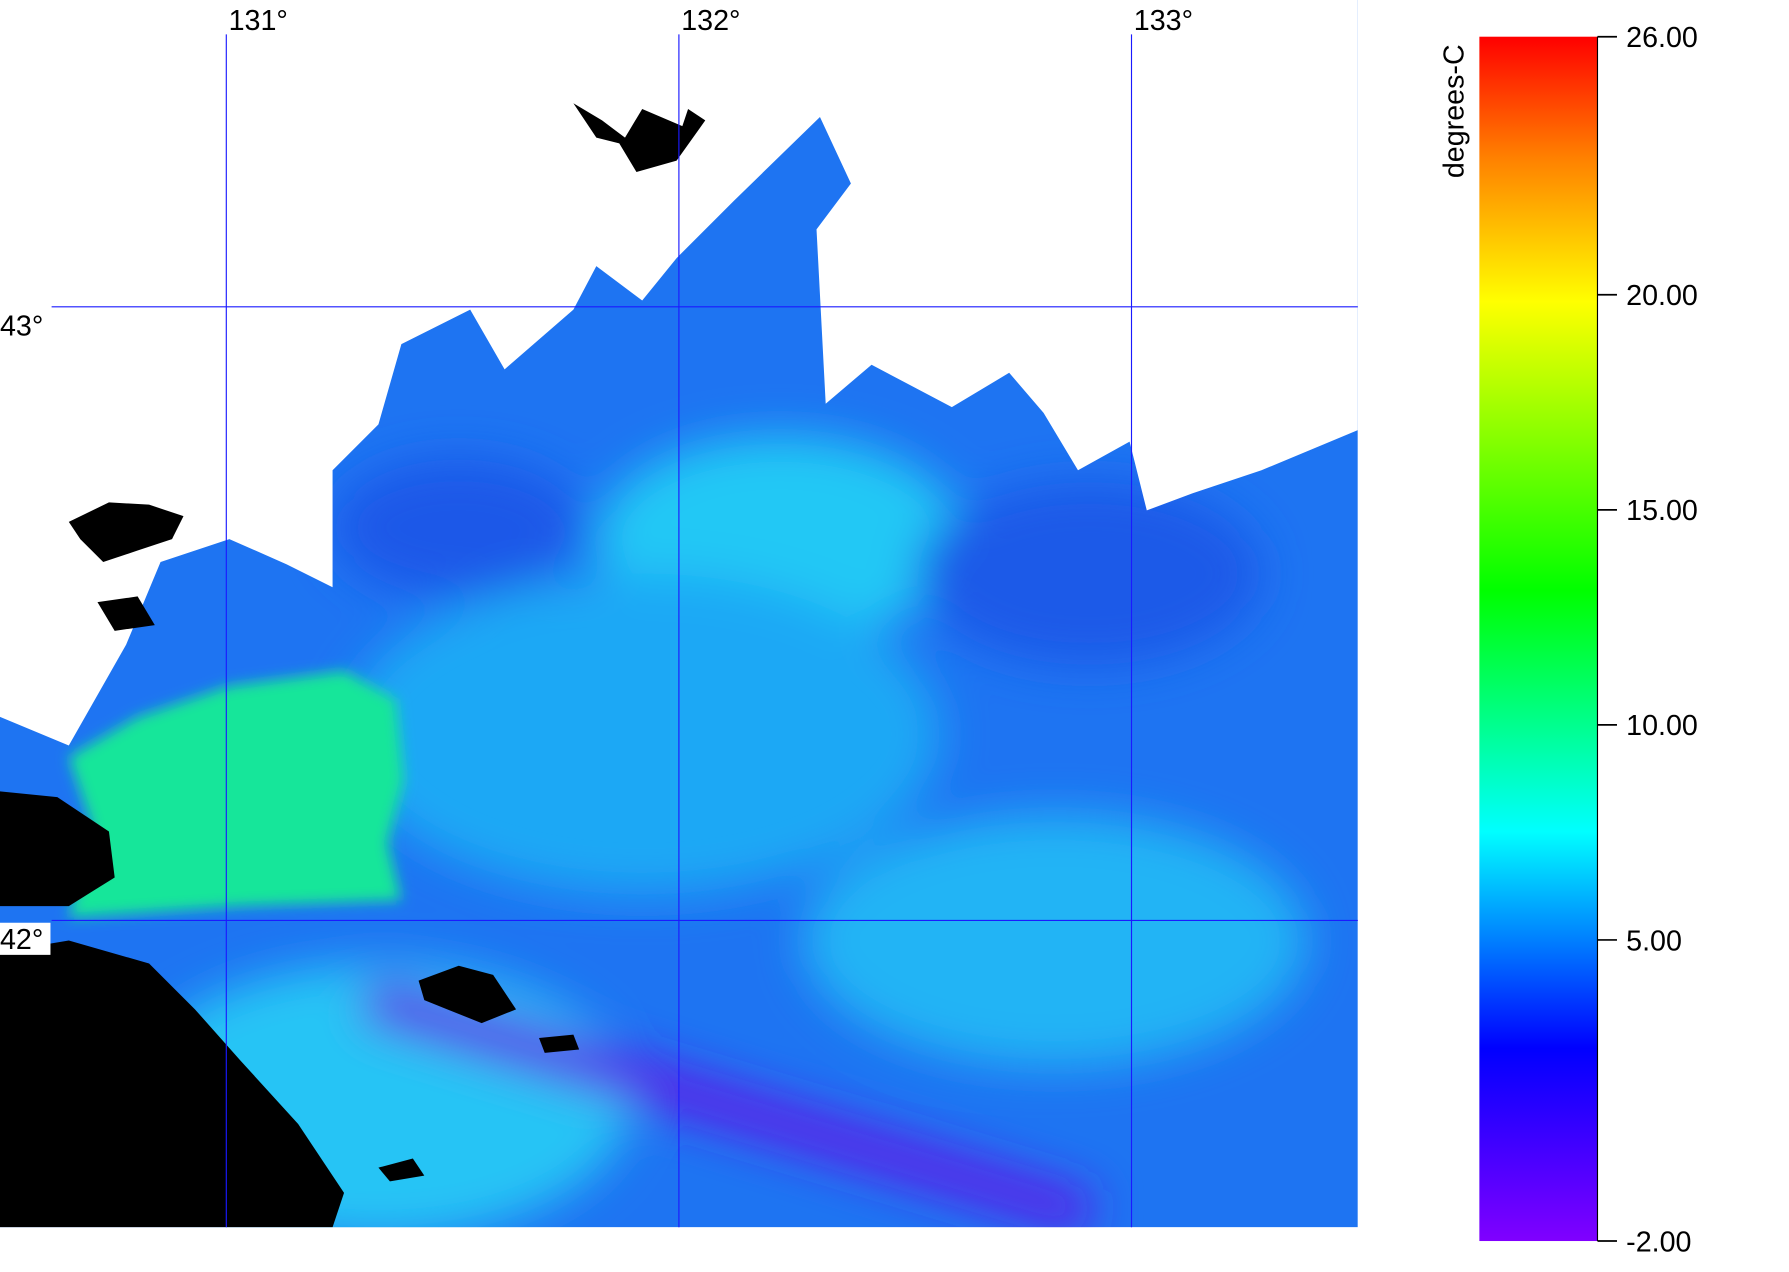 The height and width of the screenshot is (1272, 1789). I want to click on colorbar-tick-label: 10.00, so click(1662, 726).